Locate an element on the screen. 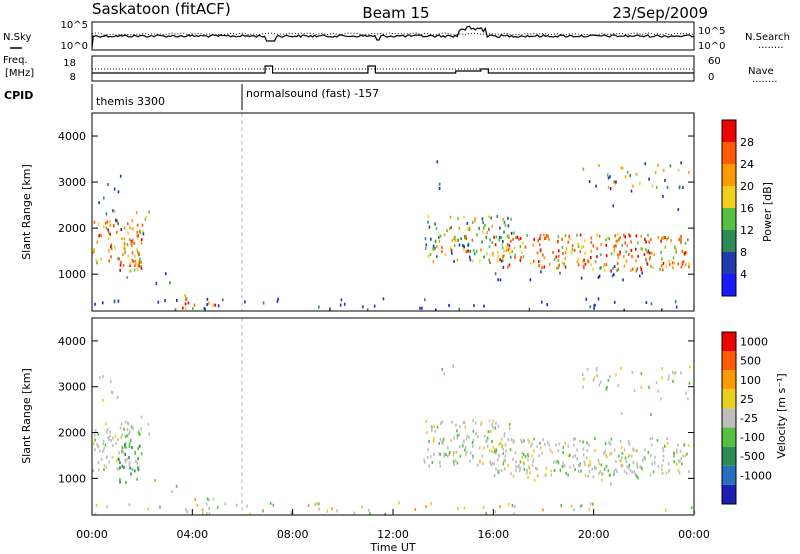 The height and width of the screenshot is (554, 800). velocity-colorbar: 1000 500 100 25 -25 -100 -500 -1000 is located at coordinates (746, 418).